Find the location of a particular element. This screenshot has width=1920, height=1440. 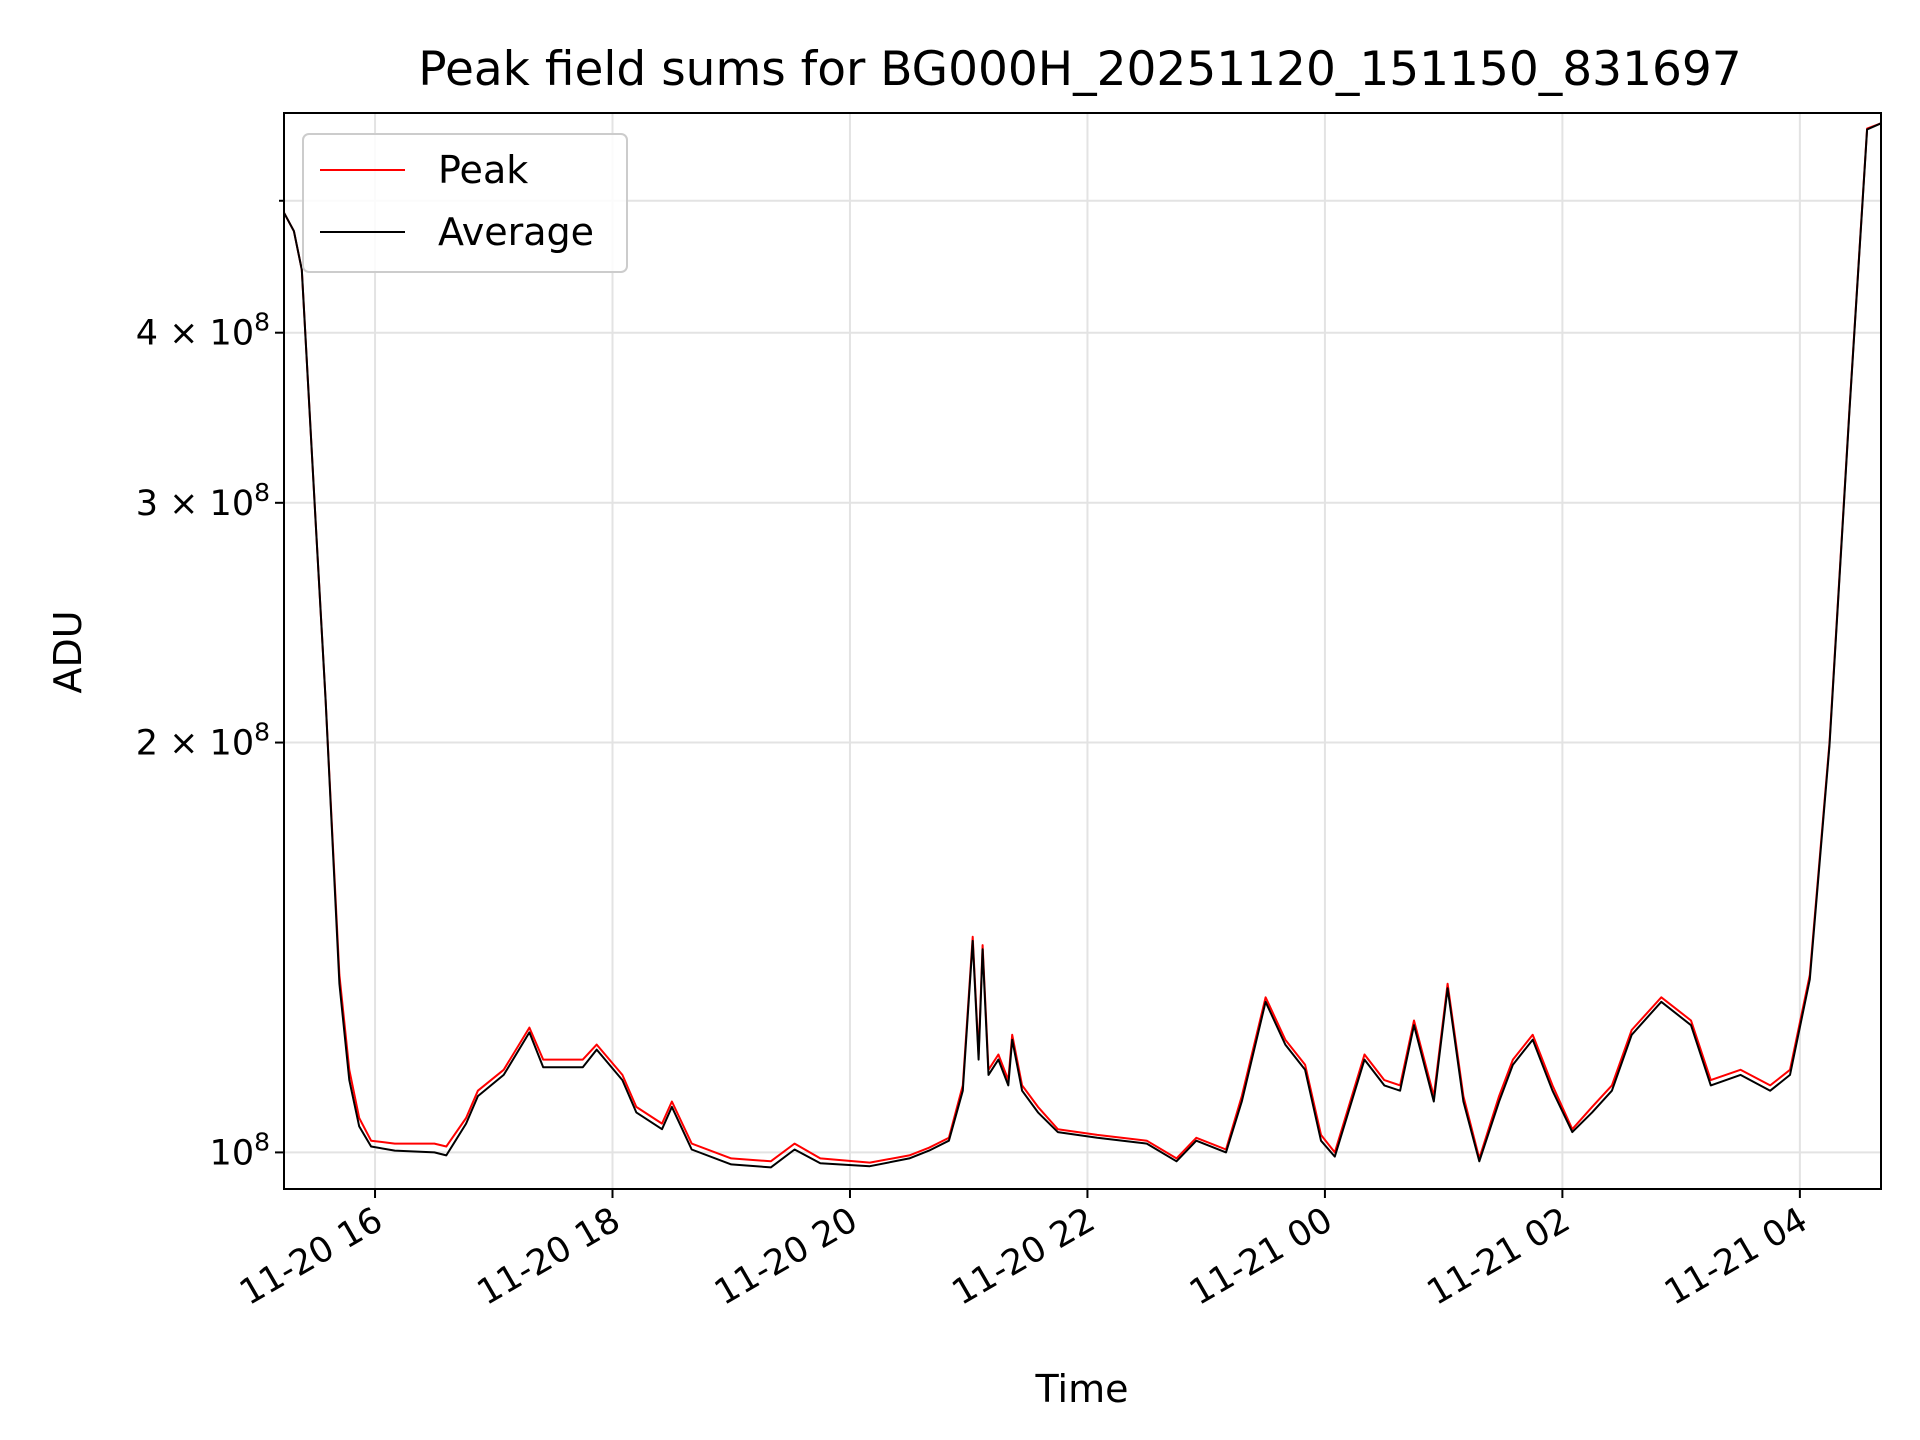

x-axis-label: Time is located at coordinates (1082, 1389).